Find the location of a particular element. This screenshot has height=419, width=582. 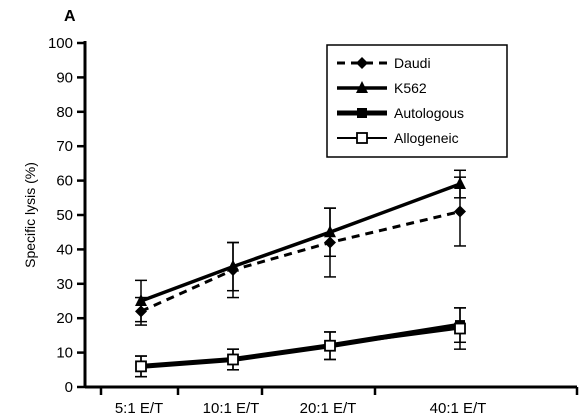

legend-label: Daudi is located at coordinates (412, 63).